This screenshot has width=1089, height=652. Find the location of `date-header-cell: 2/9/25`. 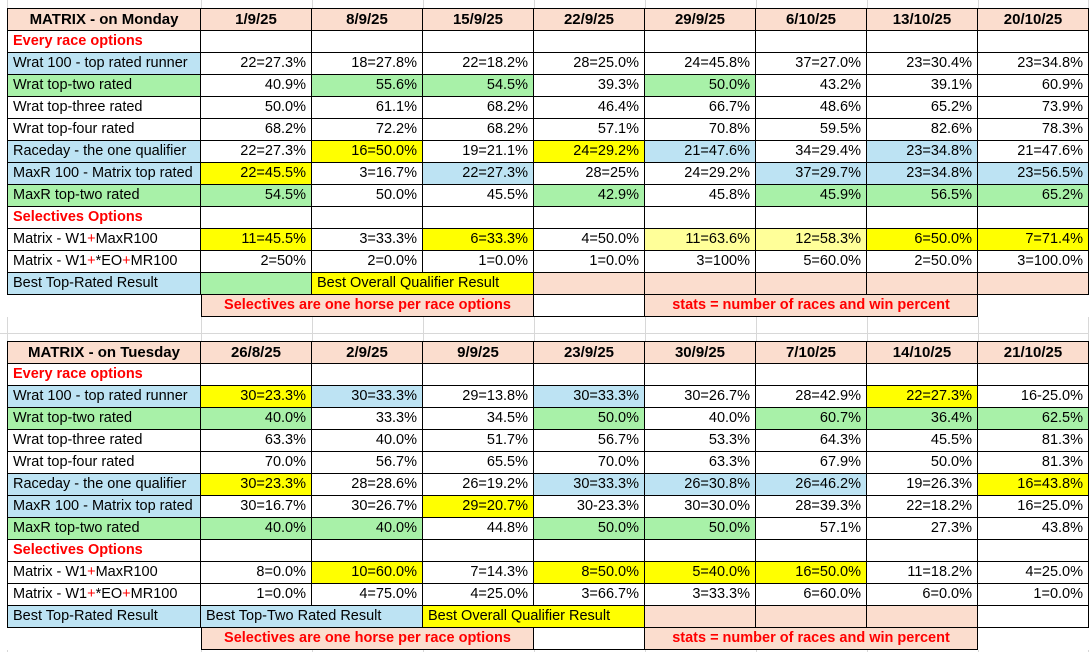

date-header-cell: 2/9/25 is located at coordinates (367, 352).